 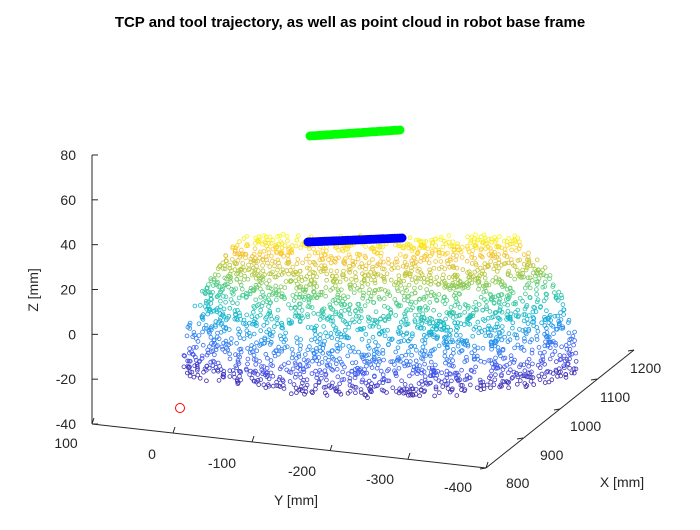 I want to click on y-tick-label: 0, so click(x=152, y=454).